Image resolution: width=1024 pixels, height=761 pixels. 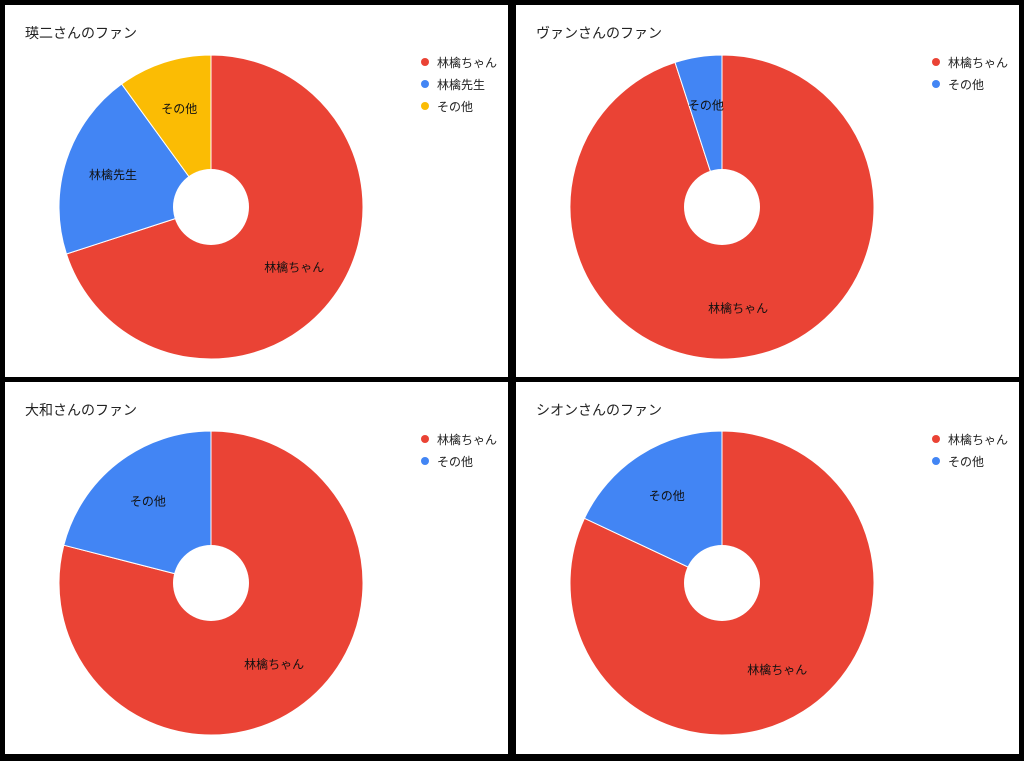 What do you see at coordinates (81, 411) in the screenshot?
I see `chart-title: 大和さんのファン` at bounding box center [81, 411].